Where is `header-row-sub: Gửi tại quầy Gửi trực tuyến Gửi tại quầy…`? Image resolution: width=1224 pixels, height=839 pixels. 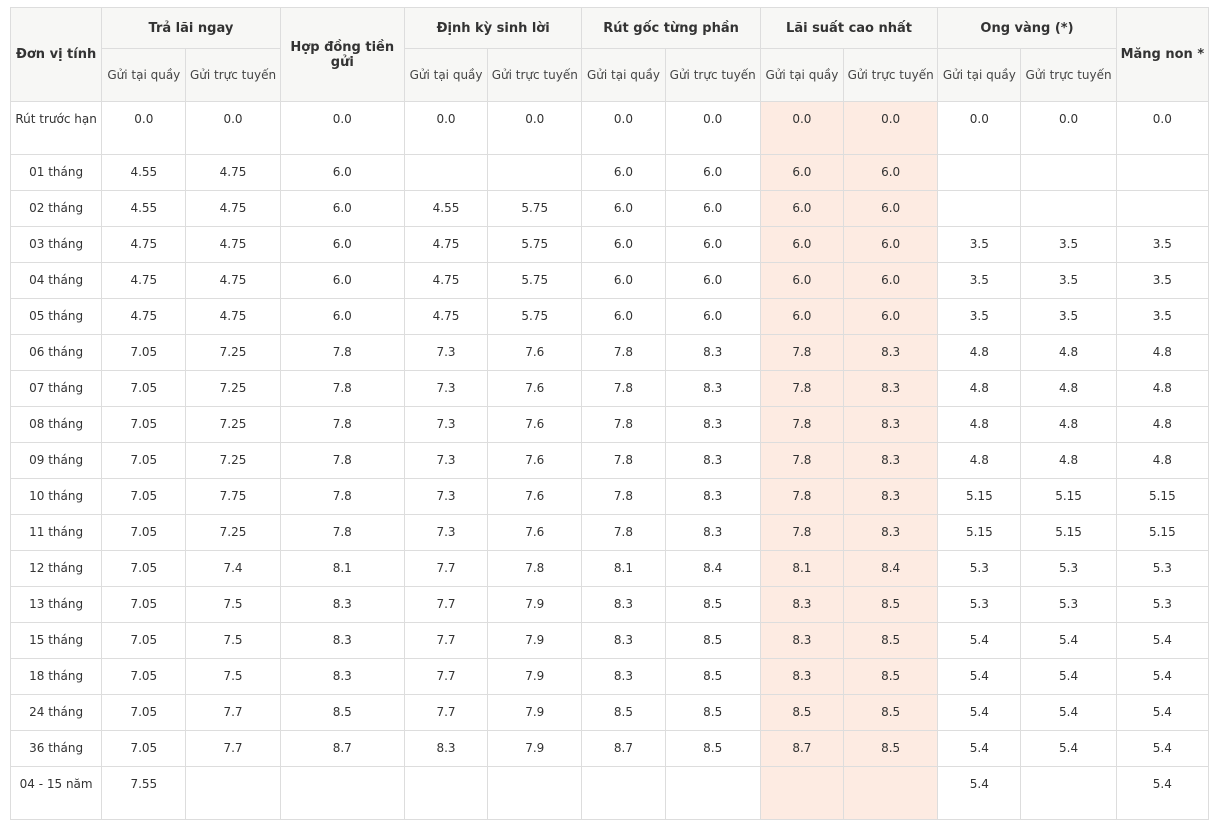
header-row-sub: Gửi tại quầy Gửi trực tuyến Gửi tại quầy… is located at coordinates (610, 75).